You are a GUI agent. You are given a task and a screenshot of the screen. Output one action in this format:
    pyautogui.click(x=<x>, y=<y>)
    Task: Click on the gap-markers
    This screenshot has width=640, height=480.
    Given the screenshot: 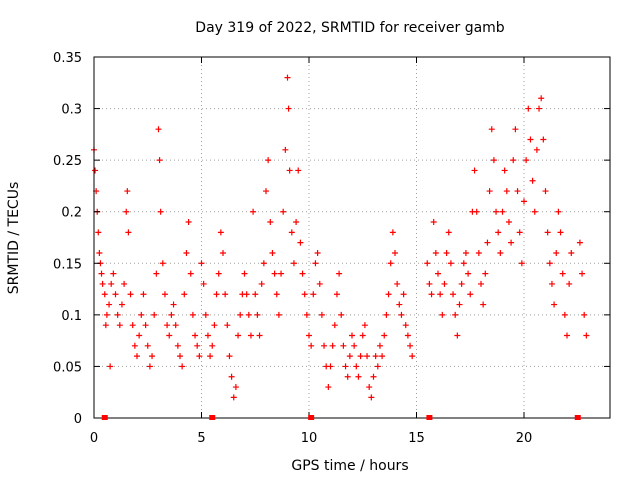 What is the action you would take?
    pyautogui.click(x=341, y=417)
    